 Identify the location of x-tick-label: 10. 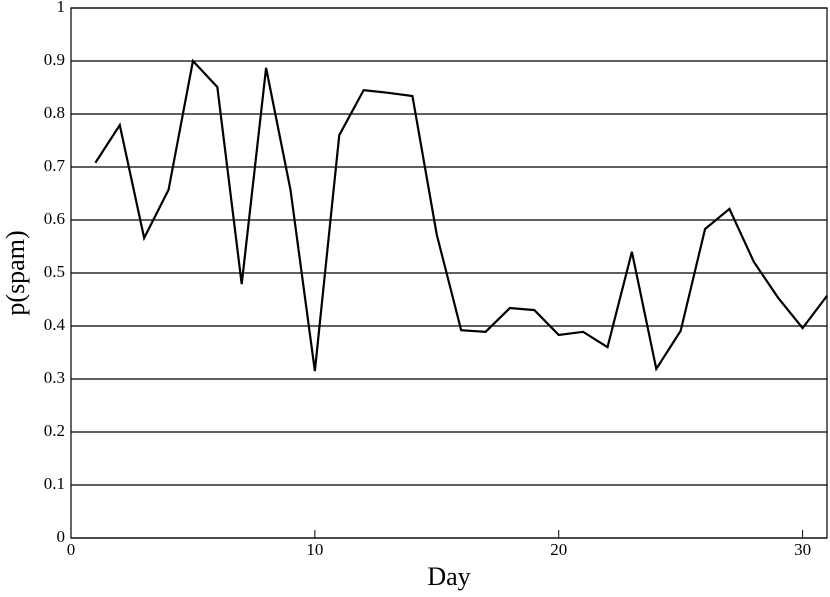
(314, 549).